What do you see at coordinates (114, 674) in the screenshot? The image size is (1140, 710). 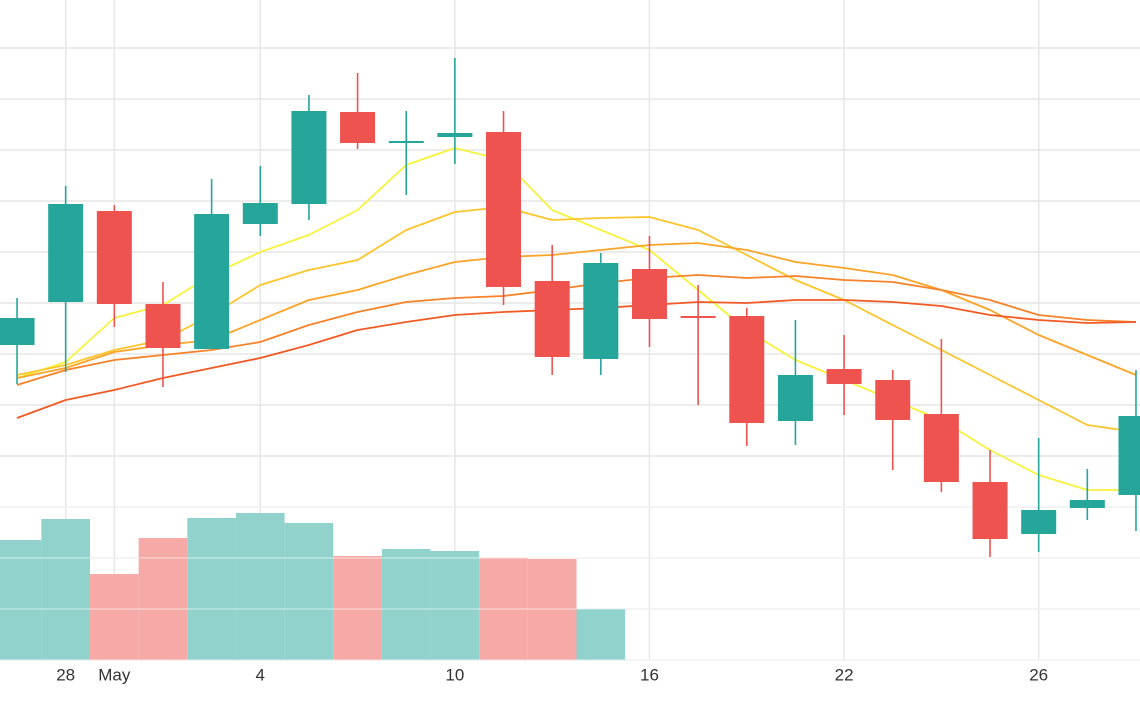 I see `x-tick-label: May` at bounding box center [114, 674].